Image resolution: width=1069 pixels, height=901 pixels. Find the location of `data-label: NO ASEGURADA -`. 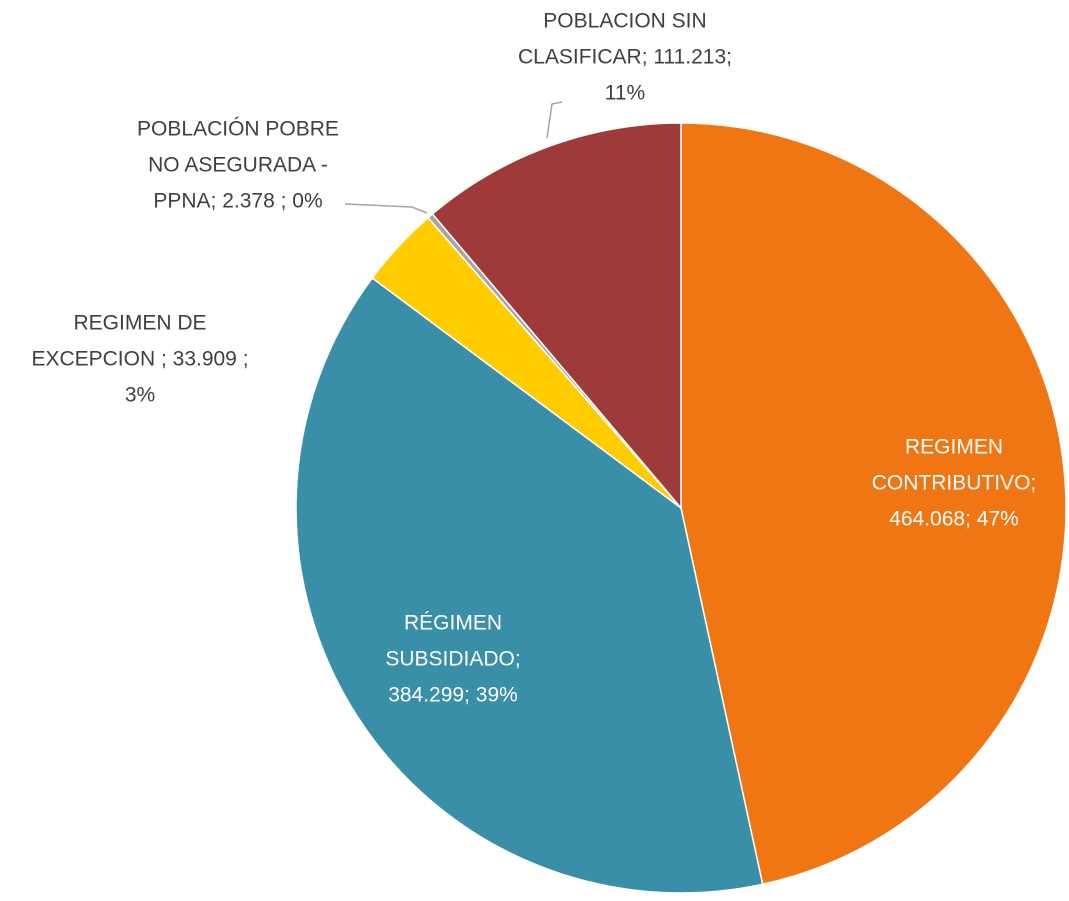

data-label: NO ASEGURADA - is located at coordinates (238, 165).